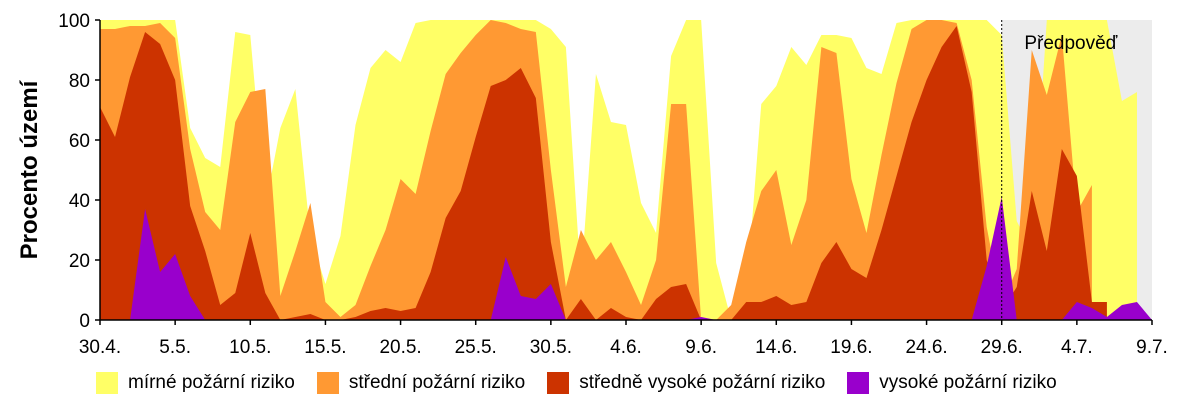 Image resolution: width=1200 pixels, height=400 pixels. What do you see at coordinates (211, 382) in the screenshot?
I see `legend-label: mírné požární riziko` at bounding box center [211, 382].